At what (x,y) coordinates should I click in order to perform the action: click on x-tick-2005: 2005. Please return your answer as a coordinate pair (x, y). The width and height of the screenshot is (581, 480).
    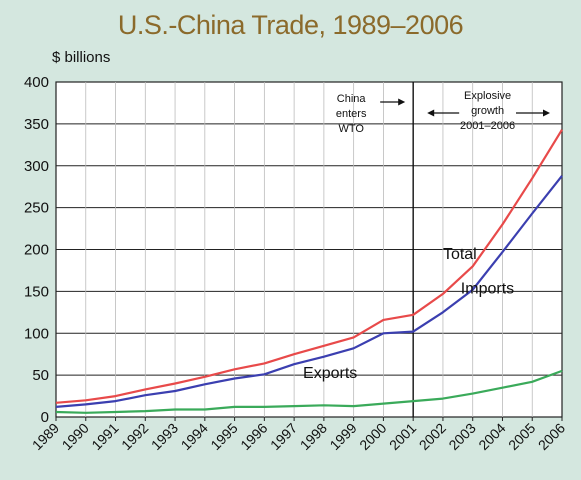
    Looking at the image, I should click on (521, 436).